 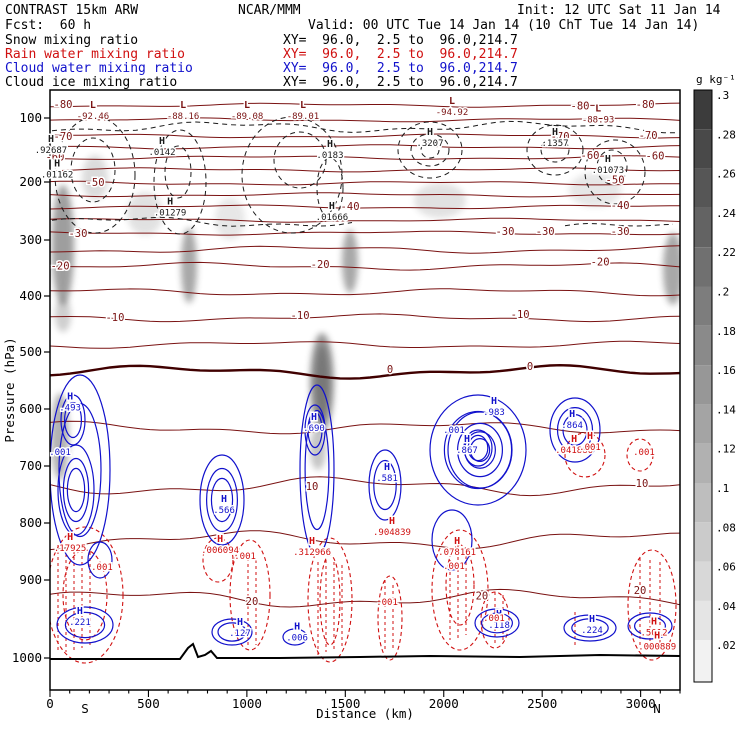 I want to click on legend-cloud-water-range: XY= 96.0, 2.5 to 96.0,214.7, so click(x=400, y=68).